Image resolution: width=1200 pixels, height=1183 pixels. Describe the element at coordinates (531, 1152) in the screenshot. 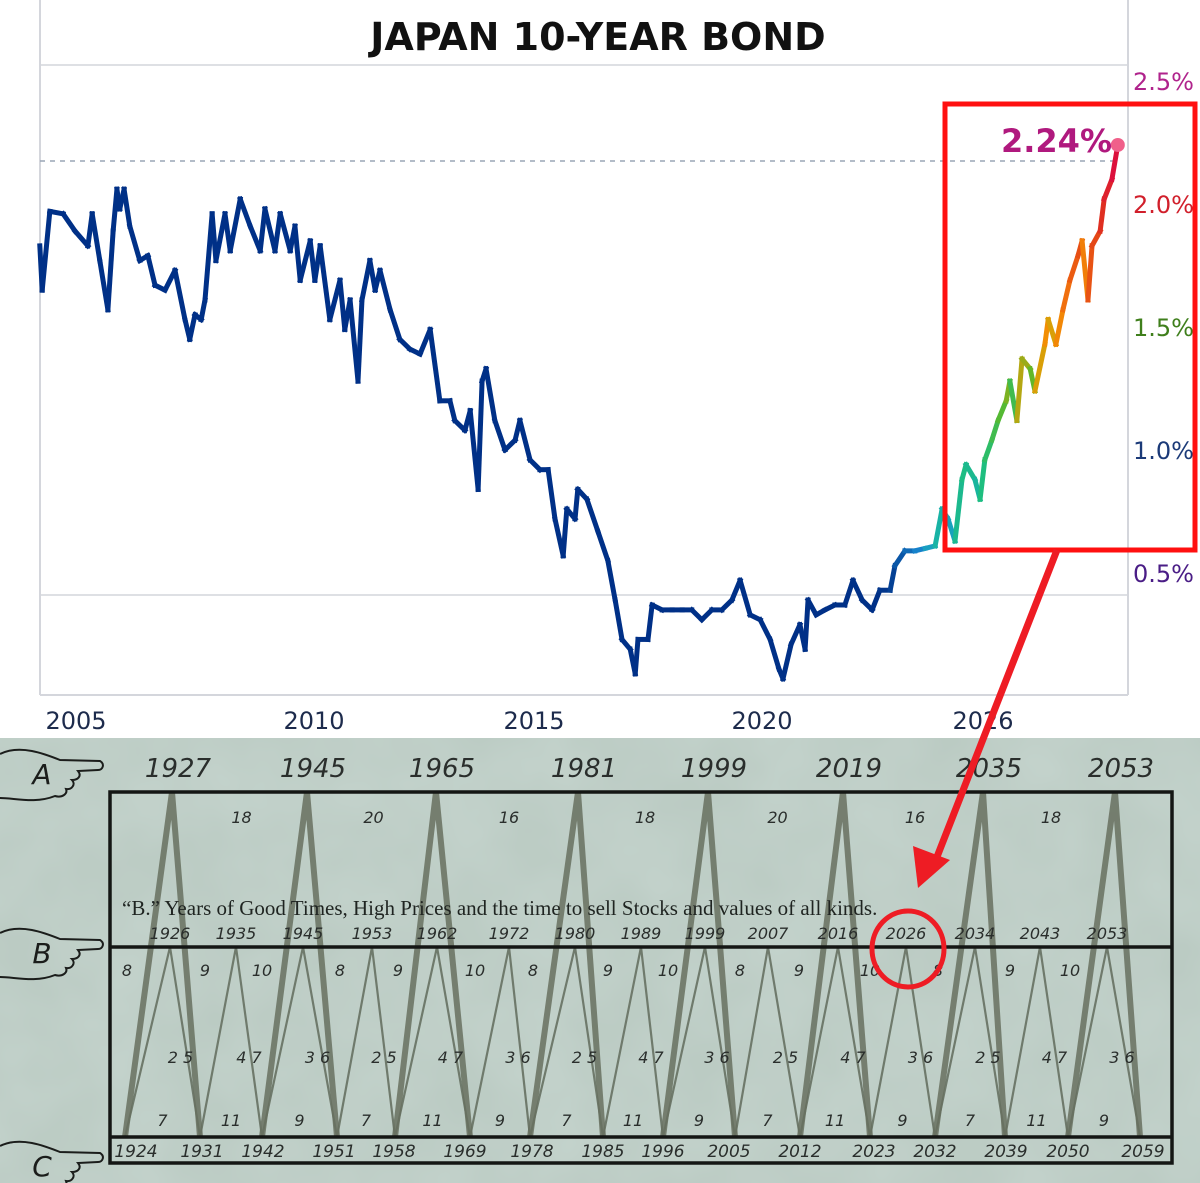

I see `c-year-label: 1978` at that location.